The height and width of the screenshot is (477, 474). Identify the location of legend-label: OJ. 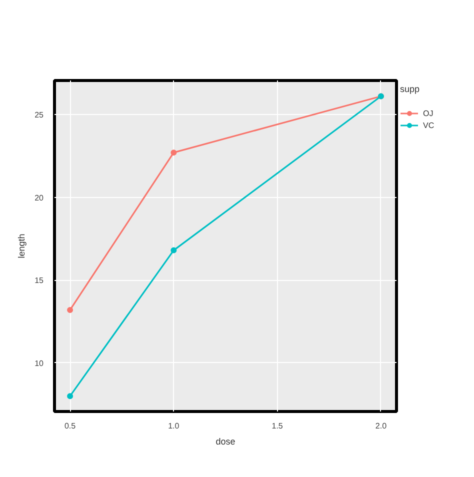
(428, 113).